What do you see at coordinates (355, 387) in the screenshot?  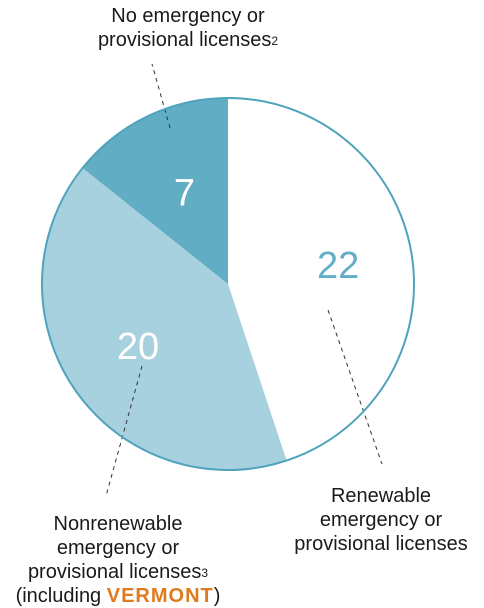 I see `leader-line-renewable` at bounding box center [355, 387].